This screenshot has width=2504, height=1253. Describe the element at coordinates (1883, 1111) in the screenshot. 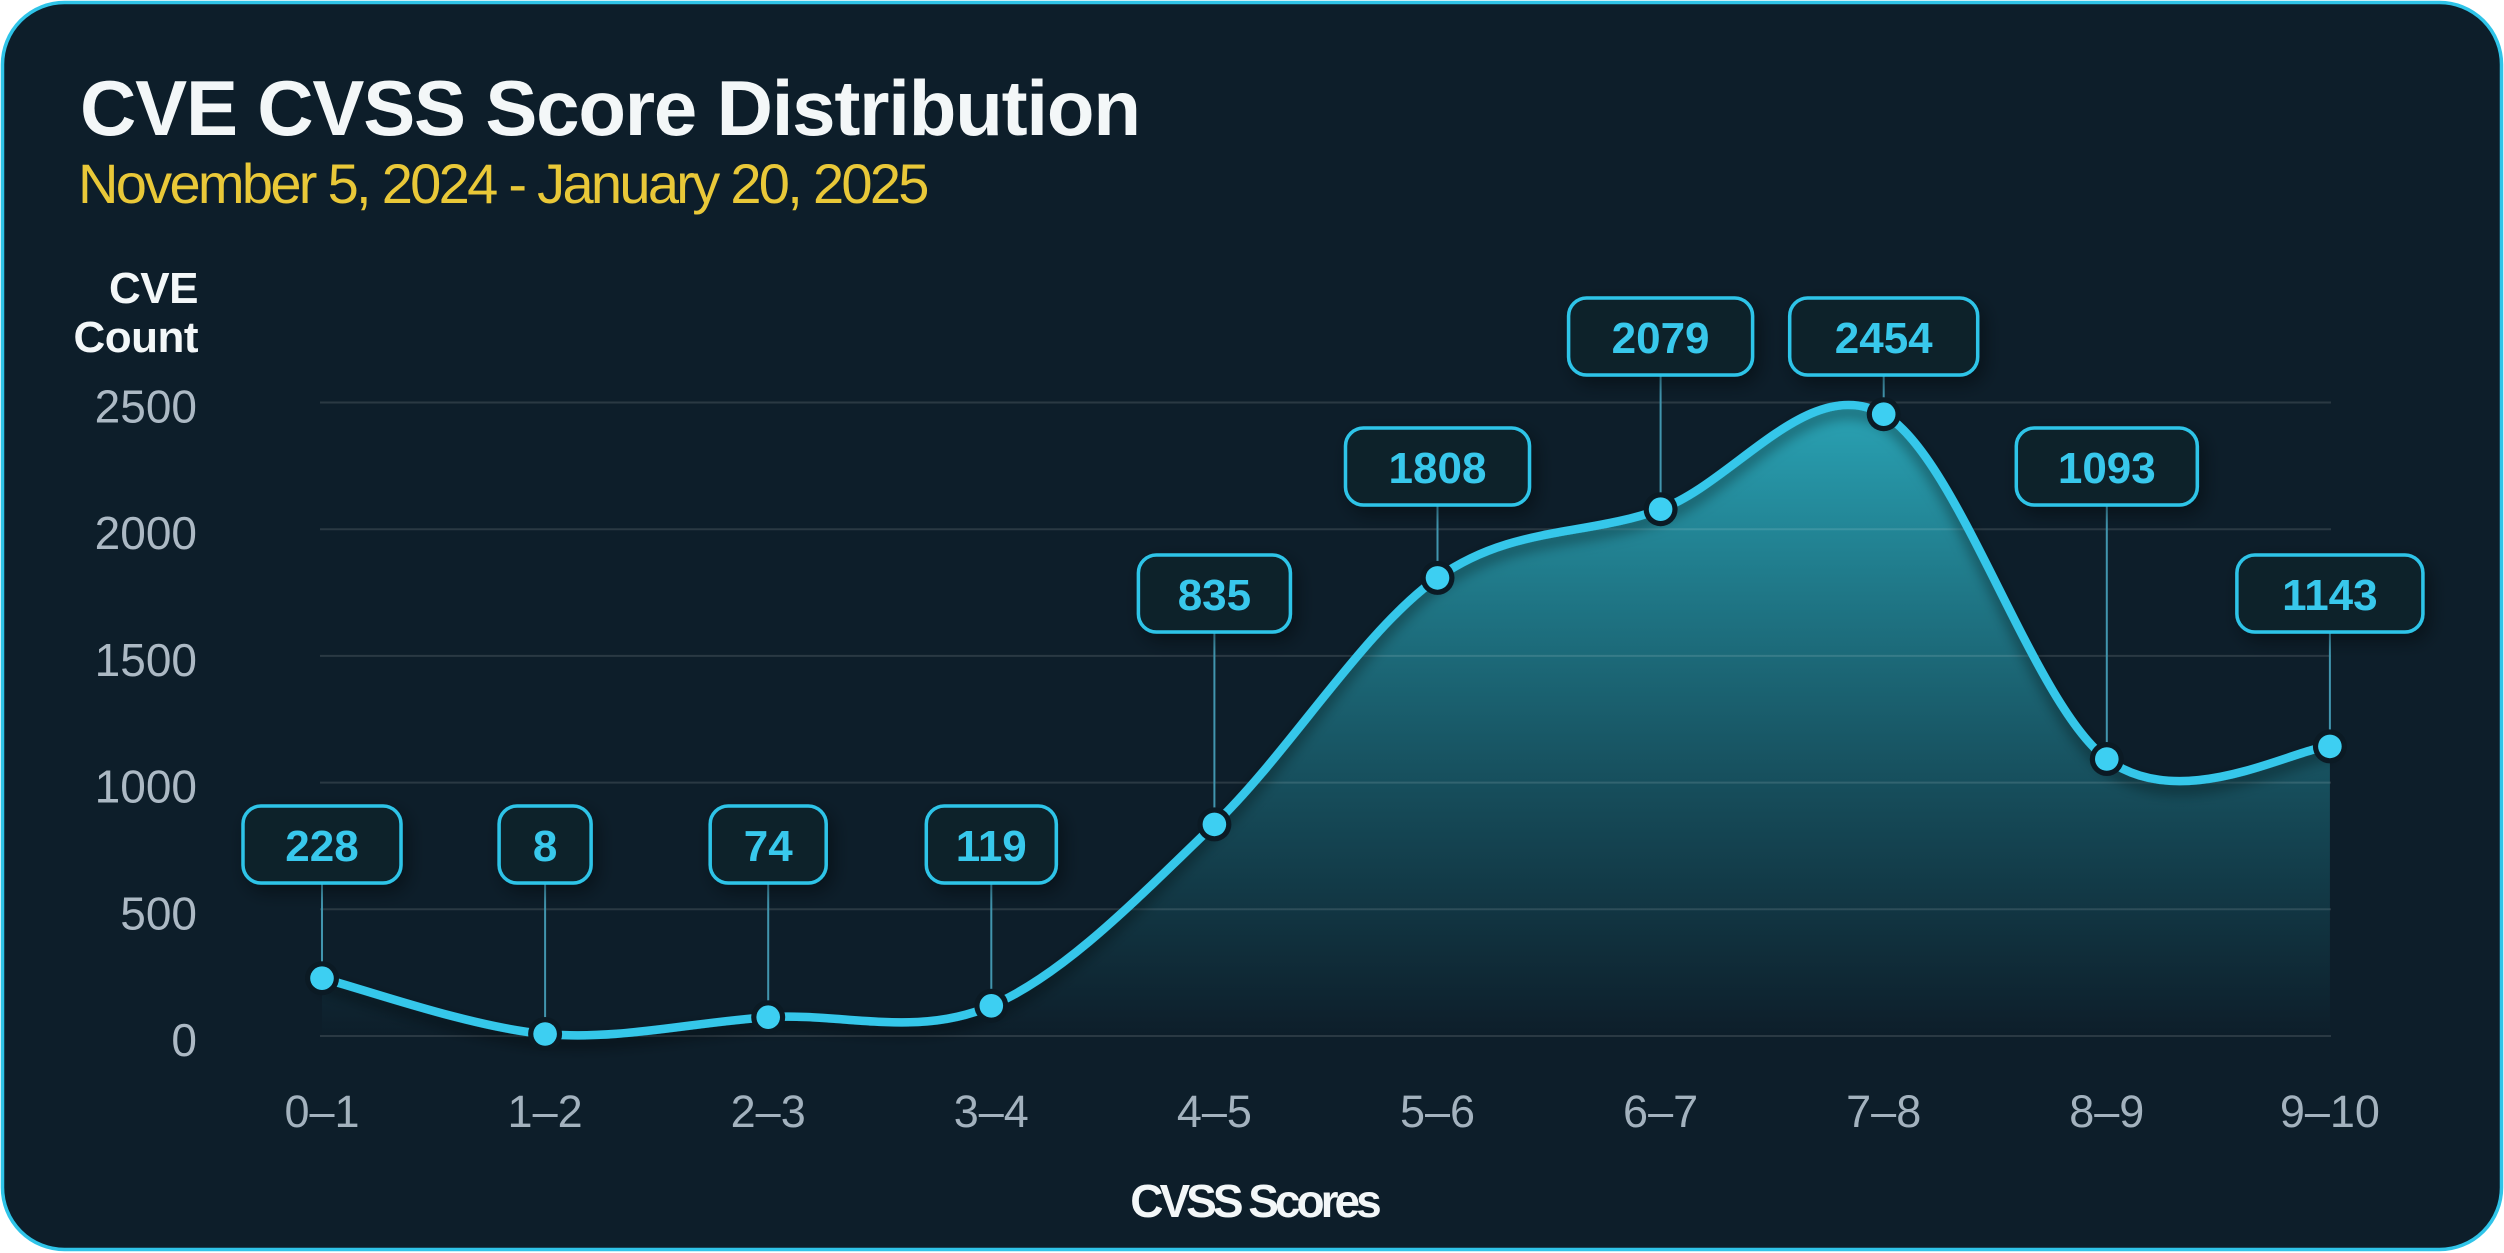

I see `svg-text: 7–8` at that location.